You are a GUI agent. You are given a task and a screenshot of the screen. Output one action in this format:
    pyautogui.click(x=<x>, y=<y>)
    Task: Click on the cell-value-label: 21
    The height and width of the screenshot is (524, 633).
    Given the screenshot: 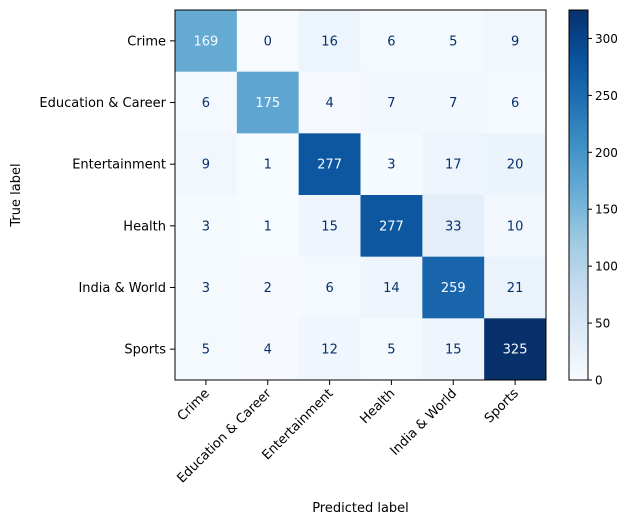 What is the action you would take?
    pyautogui.click(x=515, y=288)
    